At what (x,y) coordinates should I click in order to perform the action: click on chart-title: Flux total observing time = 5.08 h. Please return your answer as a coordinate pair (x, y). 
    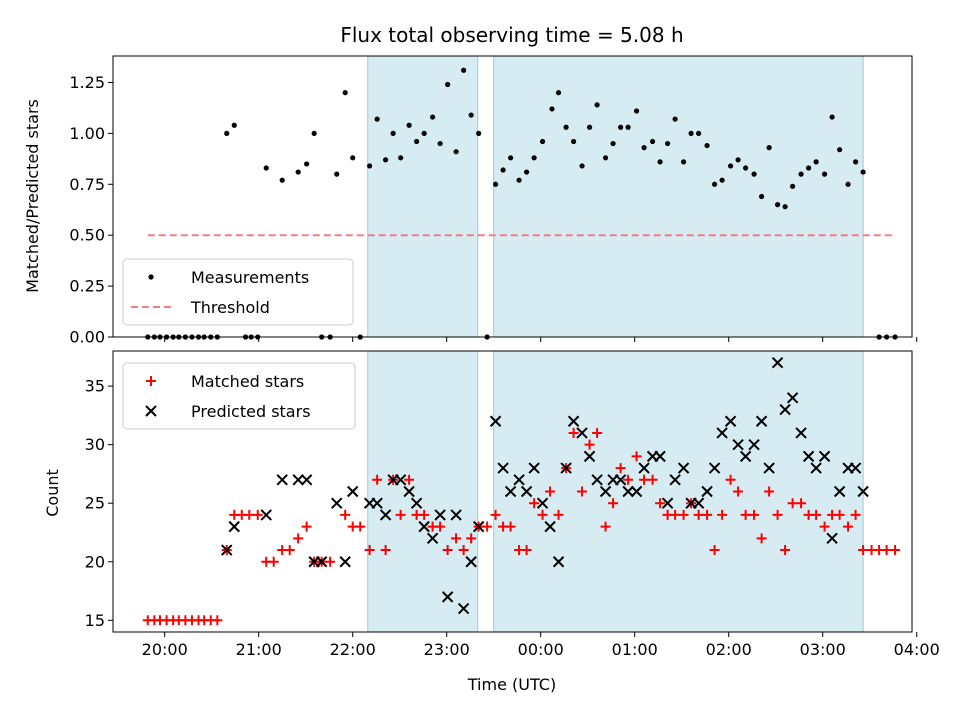
    Looking at the image, I should click on (511, 35).